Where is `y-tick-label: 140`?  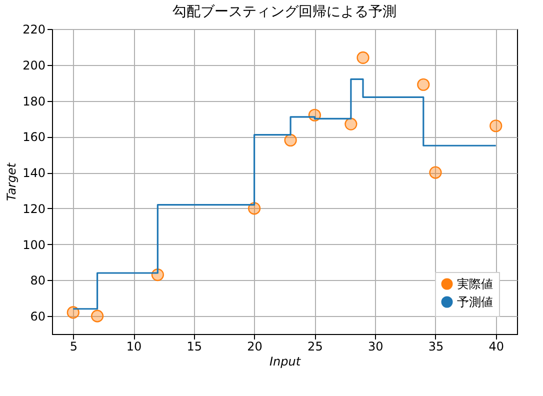 y-tick-label: 140 is located at coordinates (34, 173).